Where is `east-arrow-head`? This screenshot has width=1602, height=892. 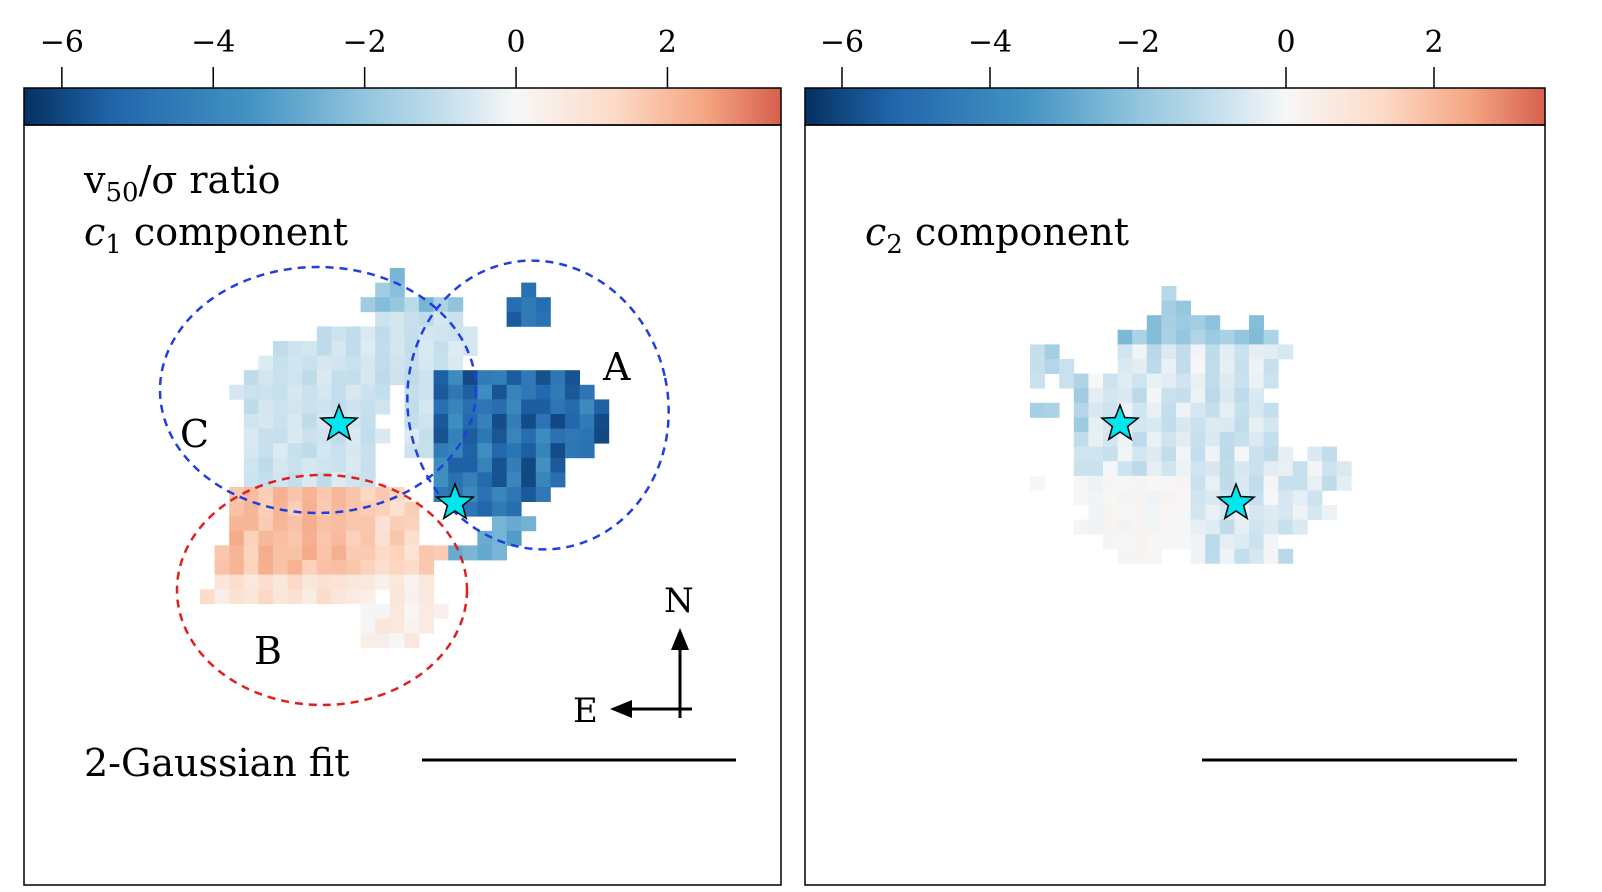 east-arrow-head is located at coordinates (621, 709).